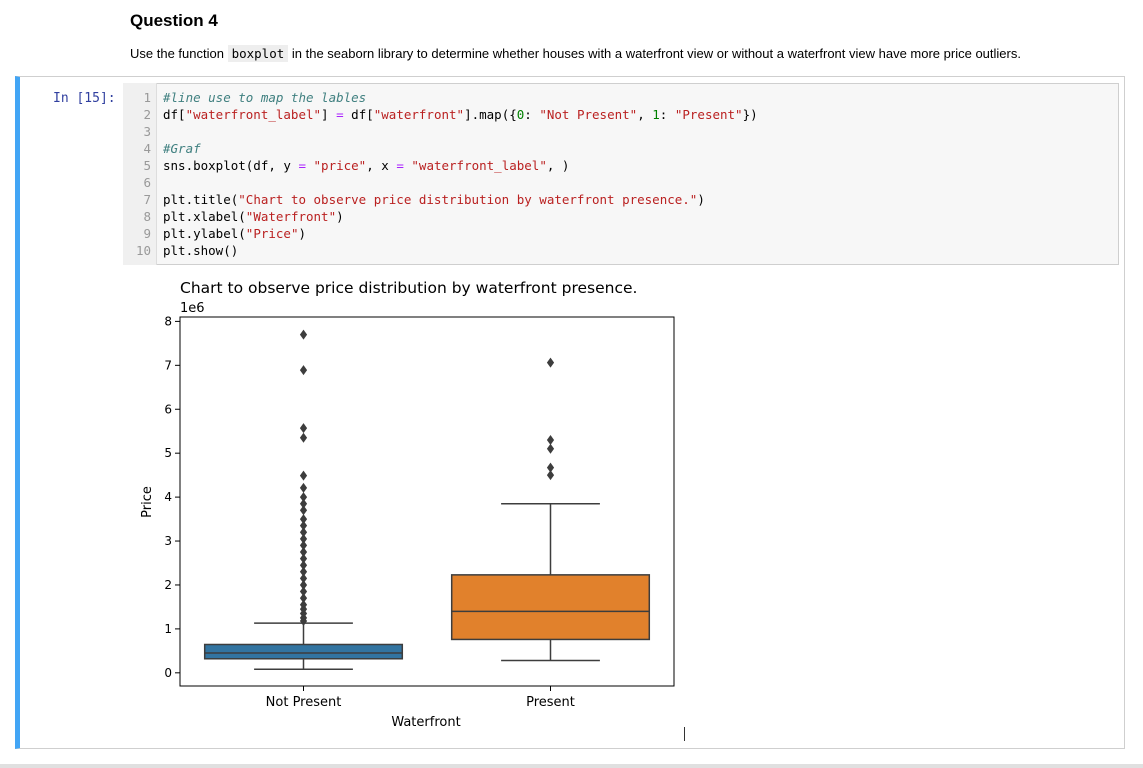  What do you see at coordinates (204, 216) in the screenshot?
I see `code-token: plt.xlabel(` at bounding box center [204, 216].